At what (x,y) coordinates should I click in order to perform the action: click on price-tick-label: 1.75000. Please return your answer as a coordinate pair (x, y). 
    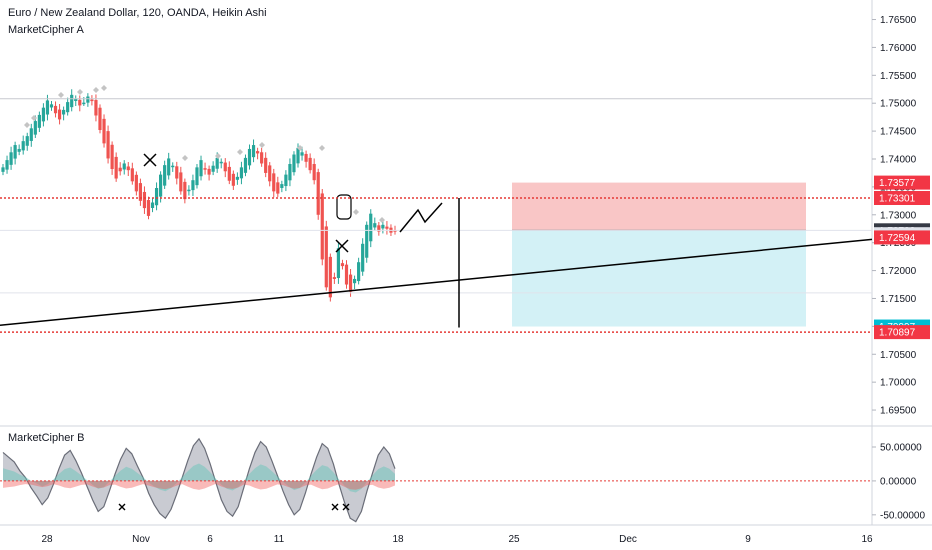
    Looking at the image, I should click on (898, 104).